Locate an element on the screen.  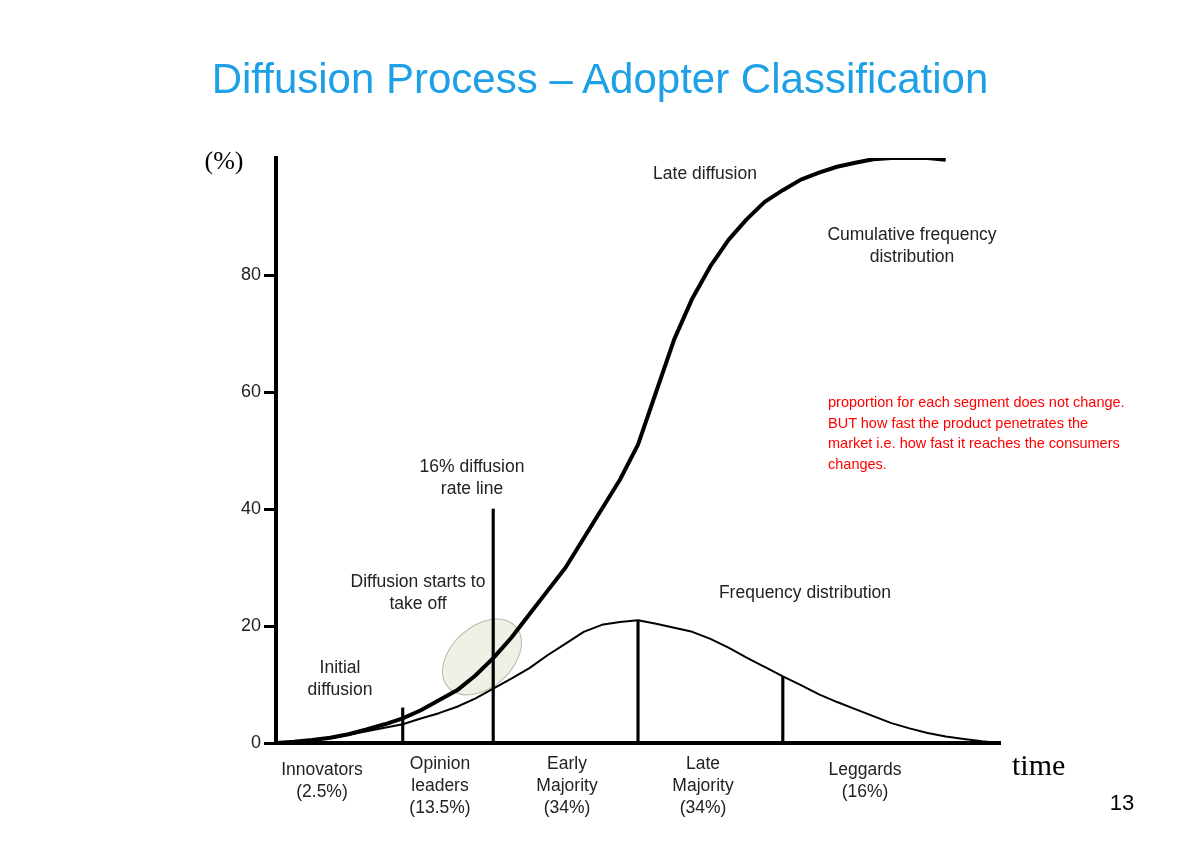
text: Opinion leaders (13.5%) is located at coordinates (440, 785).